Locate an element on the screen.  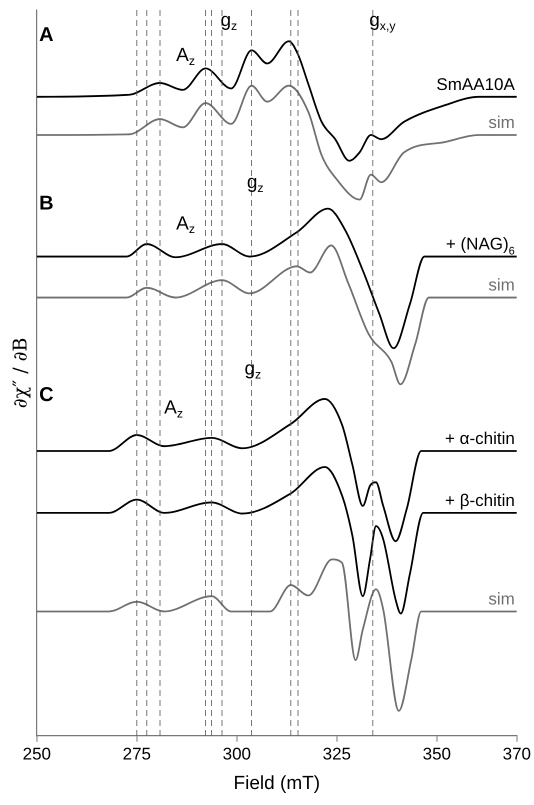
series-label: + β-chitin is located at coordinates (480, 500).